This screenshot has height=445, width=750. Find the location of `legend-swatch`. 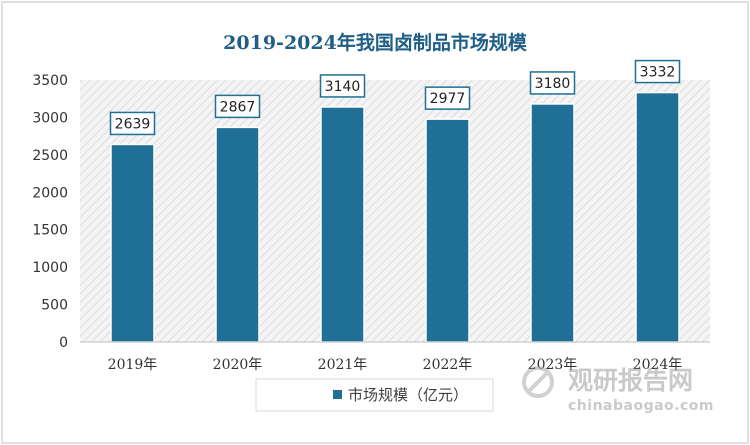

legend-swatch is located at coordinates (337, 394).